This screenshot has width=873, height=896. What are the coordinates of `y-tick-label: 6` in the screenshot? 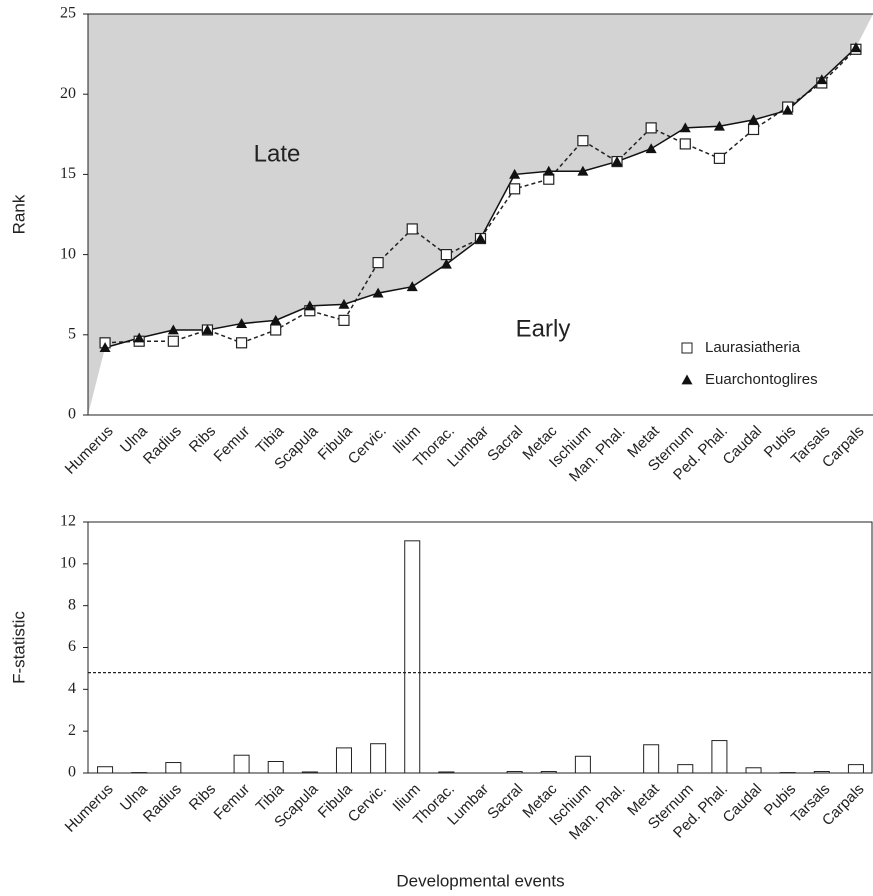 It's located at (72, 646).